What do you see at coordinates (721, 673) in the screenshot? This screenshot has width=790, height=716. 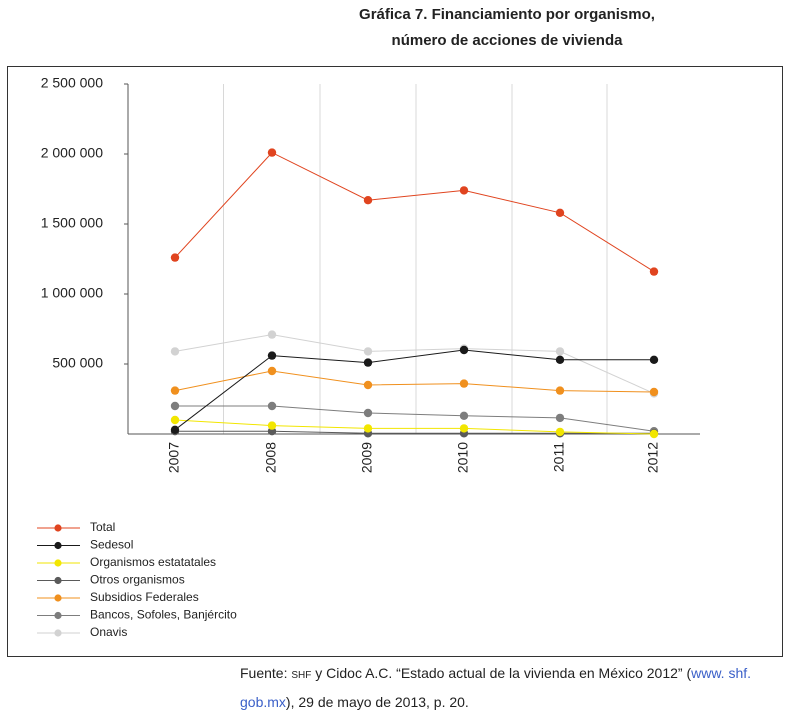 I see `source-link: www. shf.` at bounding box center [721, 673].